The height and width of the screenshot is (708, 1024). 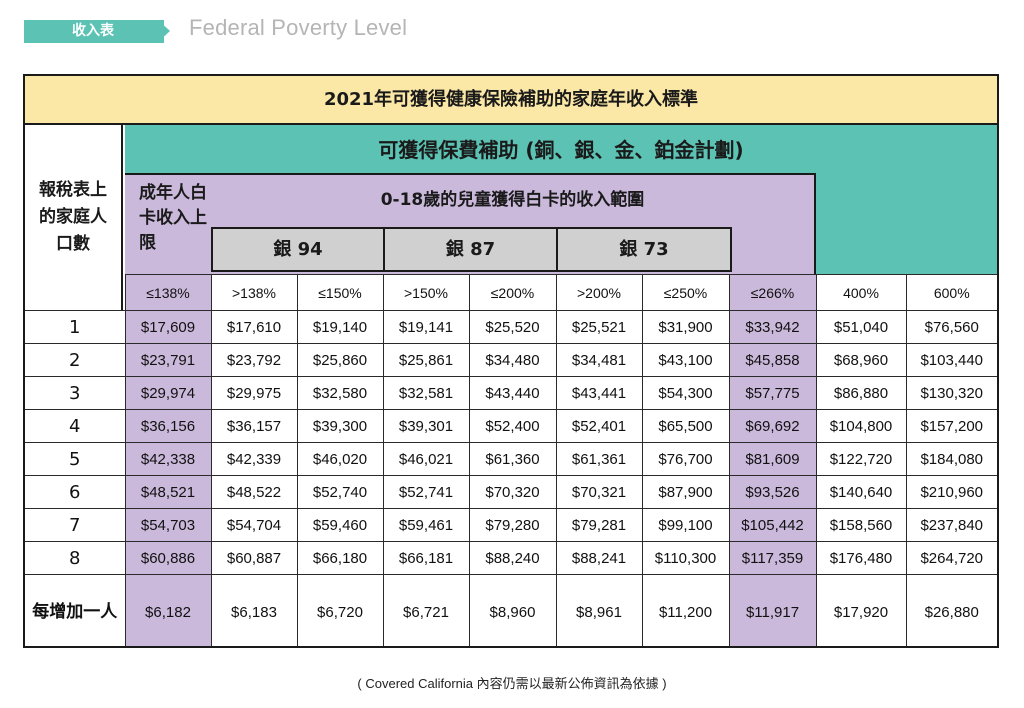 I want to click on income-cell: $88,240, so click(x=512, y=558).